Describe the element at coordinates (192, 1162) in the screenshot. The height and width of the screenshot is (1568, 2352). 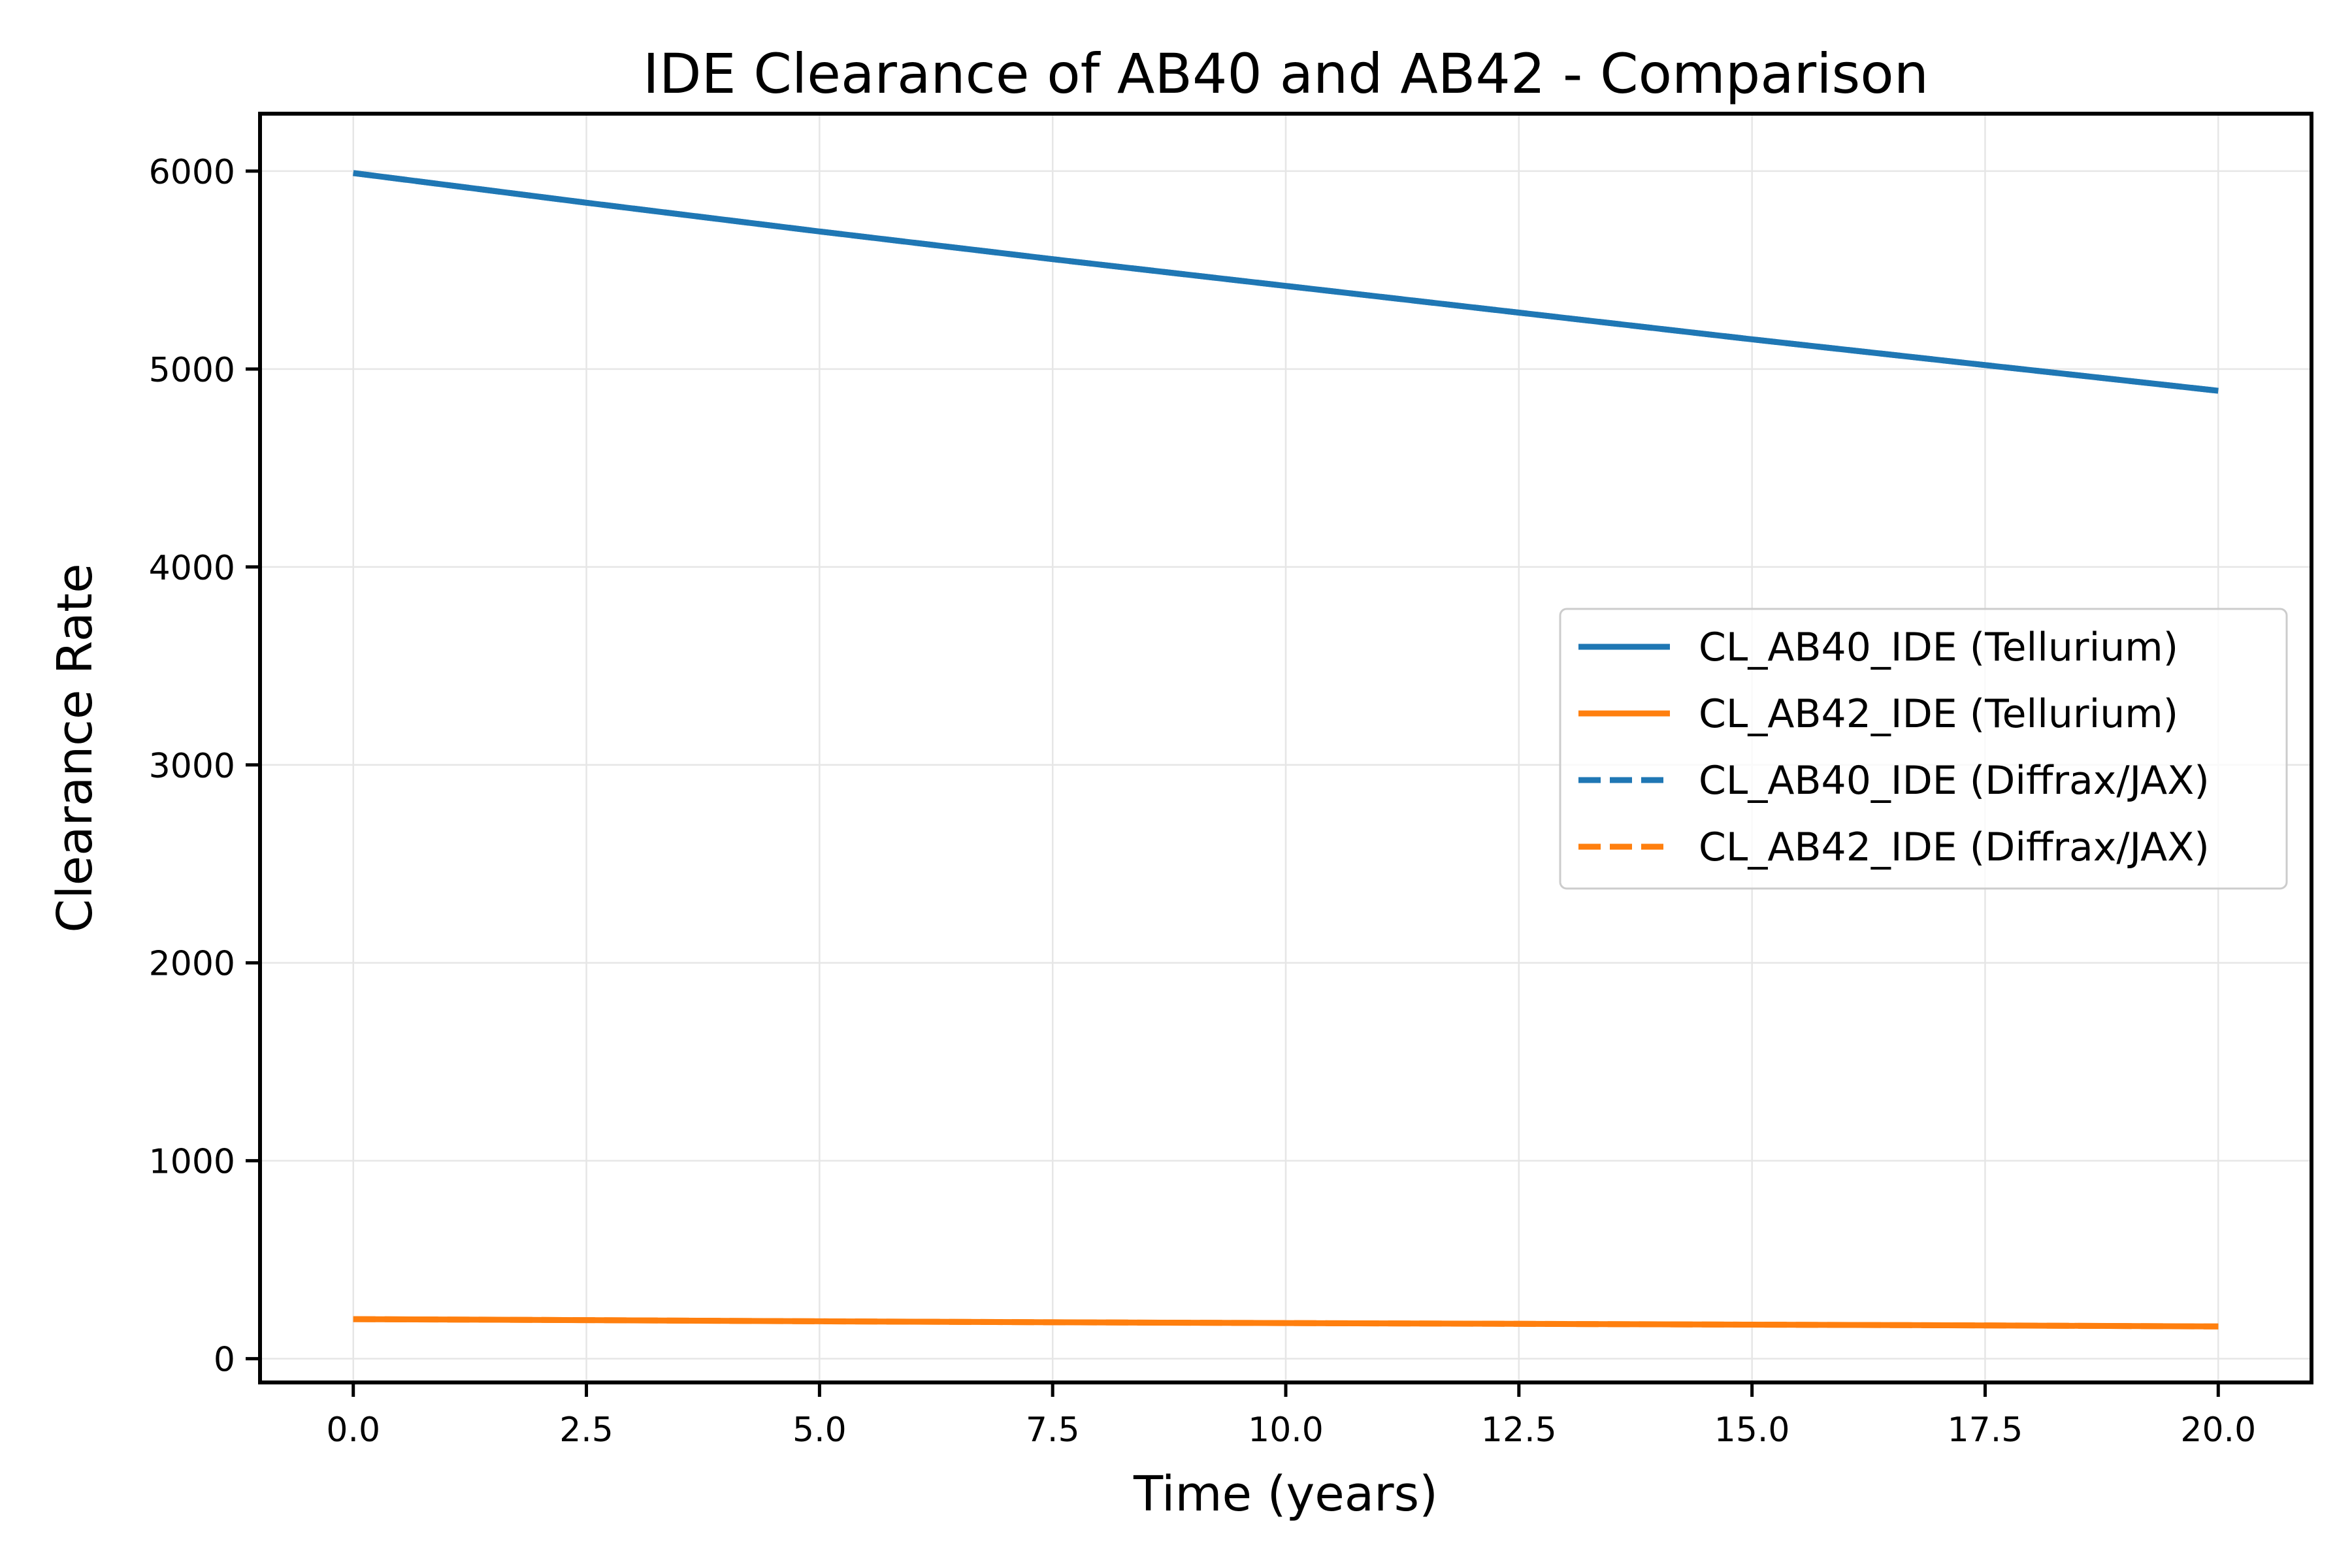
I see `y-tick-label: 1000` at that location.